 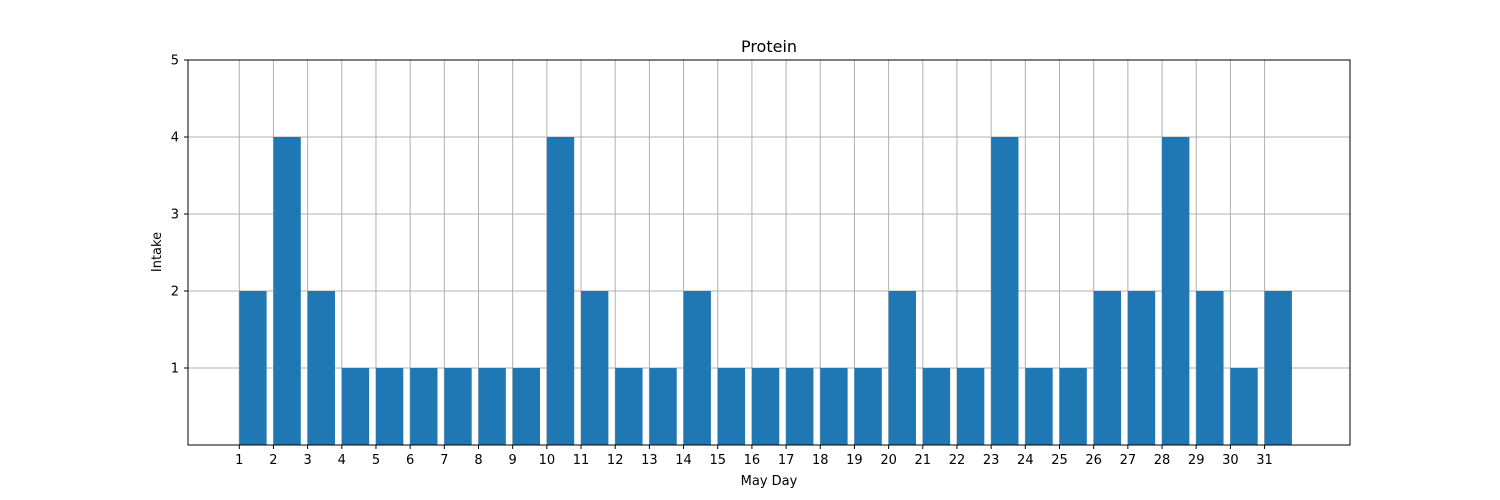 I want to click on x-tick-label: 14, so click(x=683, y=460).